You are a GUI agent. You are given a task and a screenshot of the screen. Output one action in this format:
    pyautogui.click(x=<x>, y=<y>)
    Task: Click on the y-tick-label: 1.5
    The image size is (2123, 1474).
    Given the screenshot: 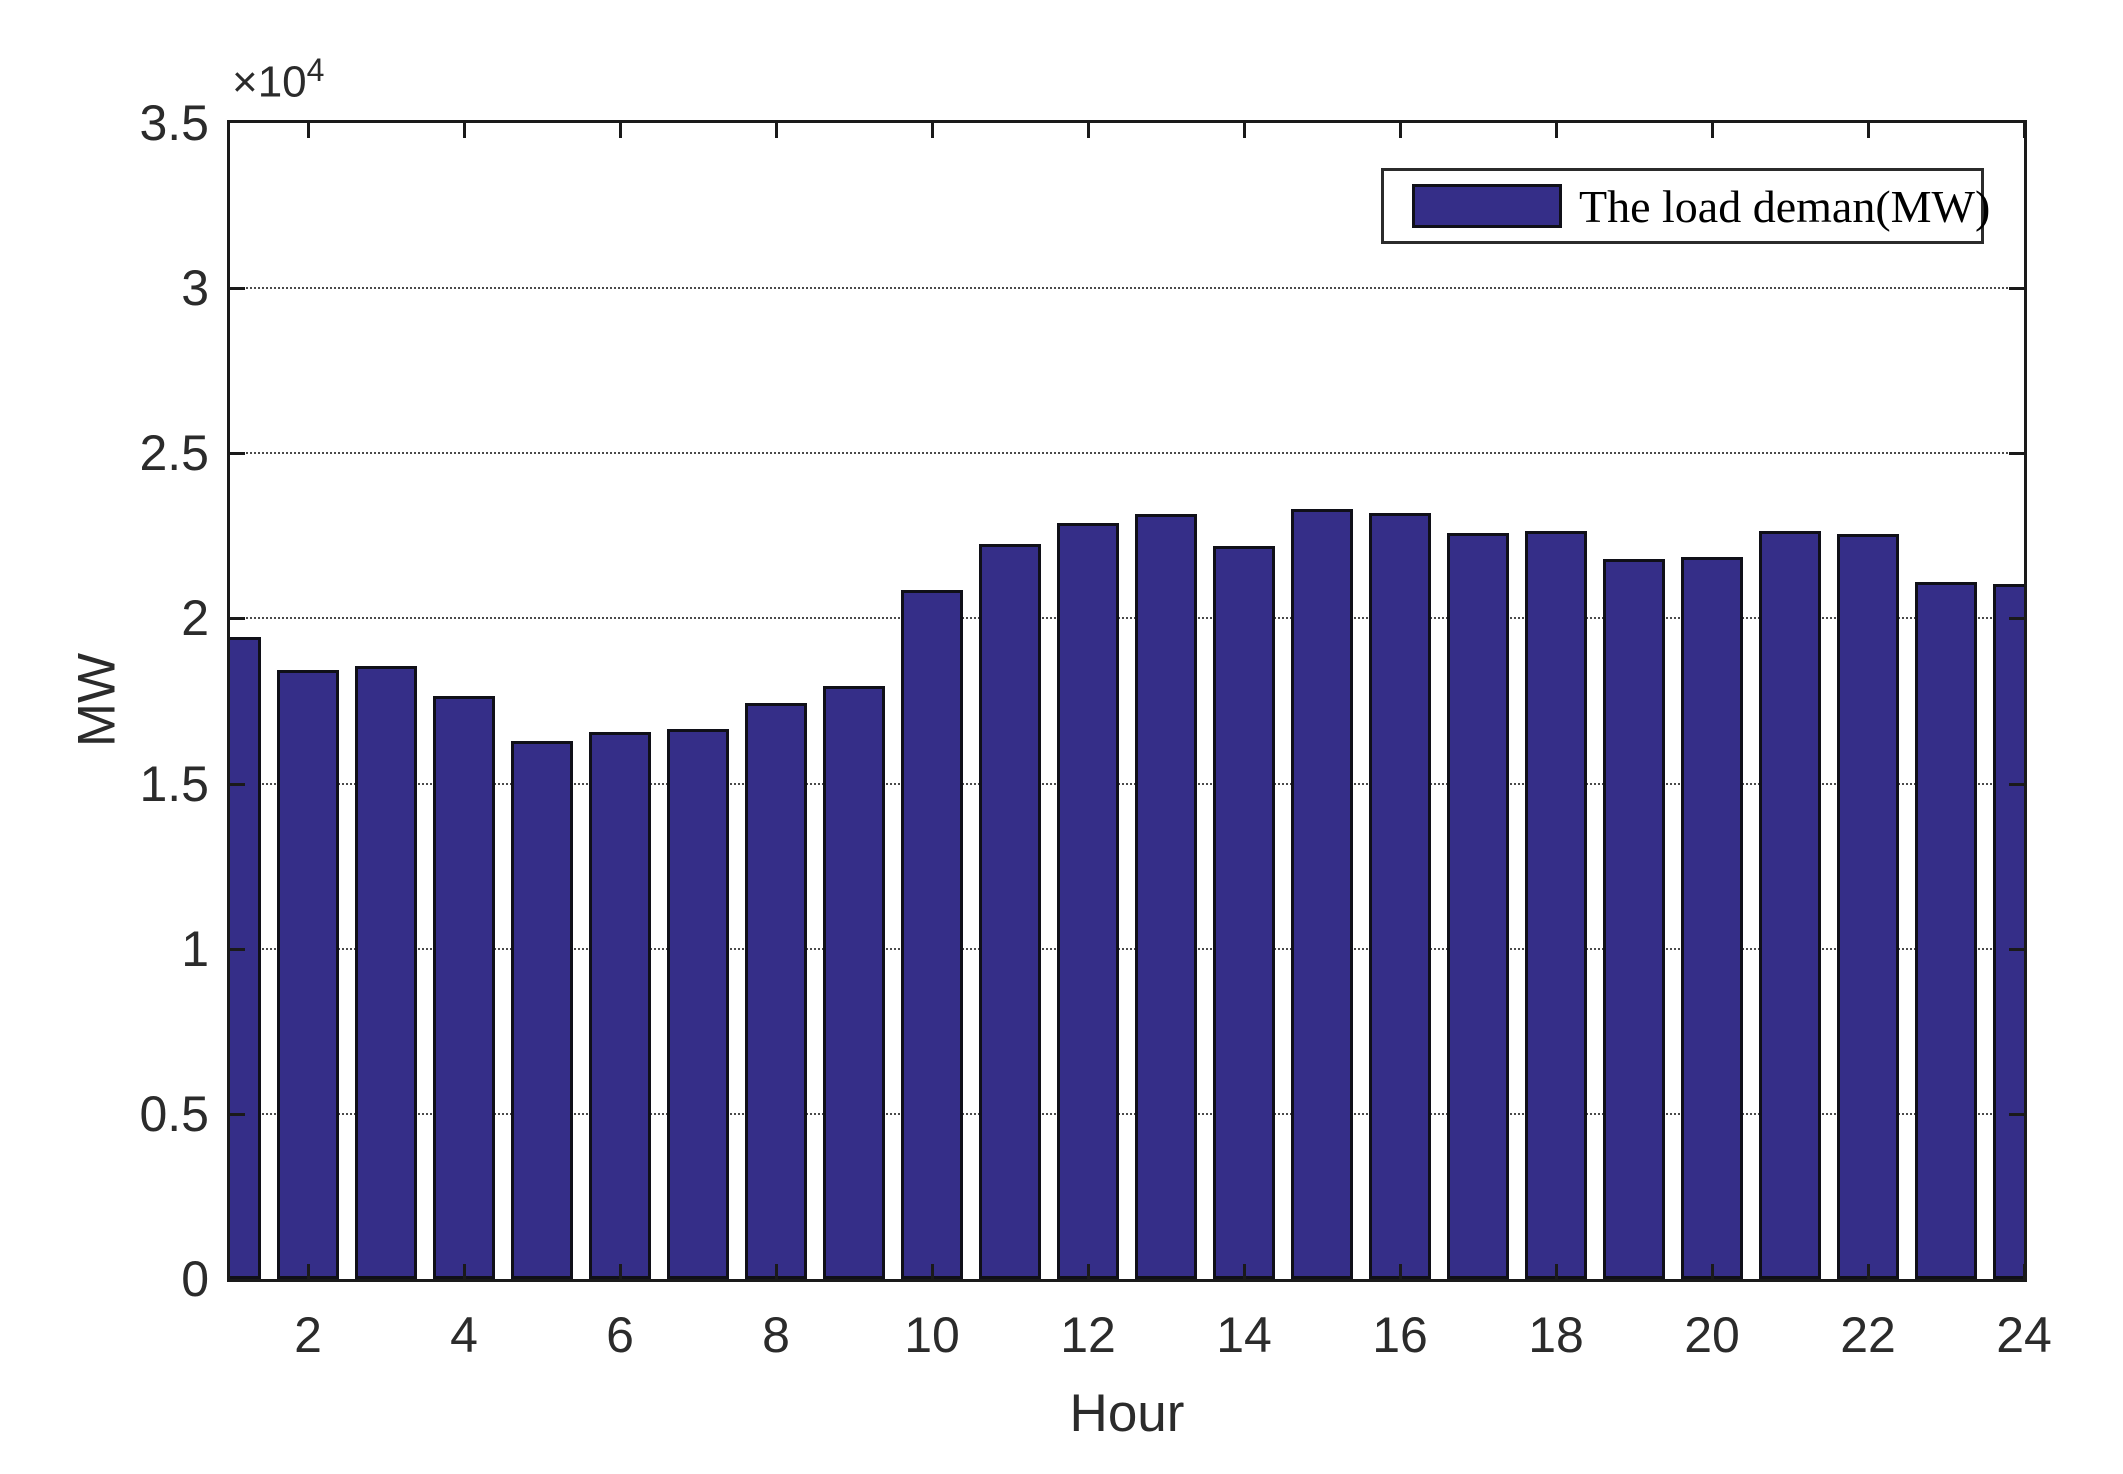 What is the action you would take?
    pyautogui.click(x=174, y=783)
    